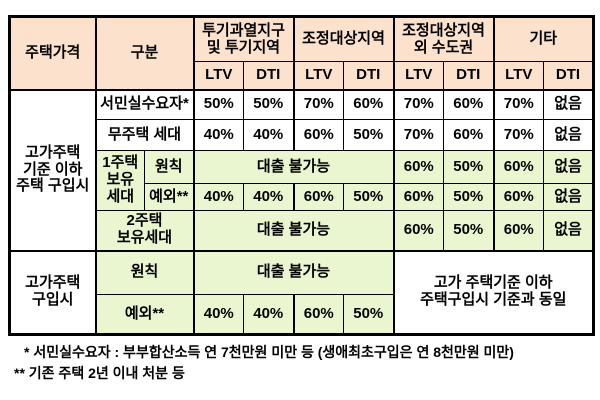  I want to click on header-group-speculation-zone: 투기과열지구 및 투기지역, so click(243, 39).